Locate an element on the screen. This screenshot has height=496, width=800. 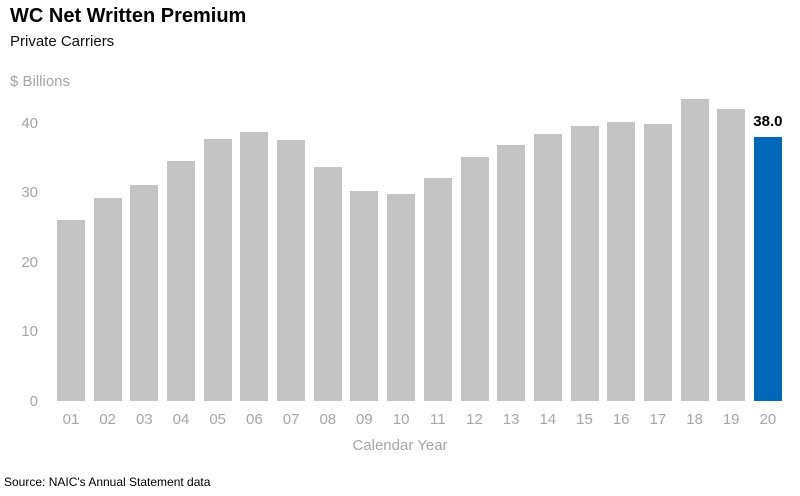
y-tick-30: 30 is located at coordinates (29, 193).